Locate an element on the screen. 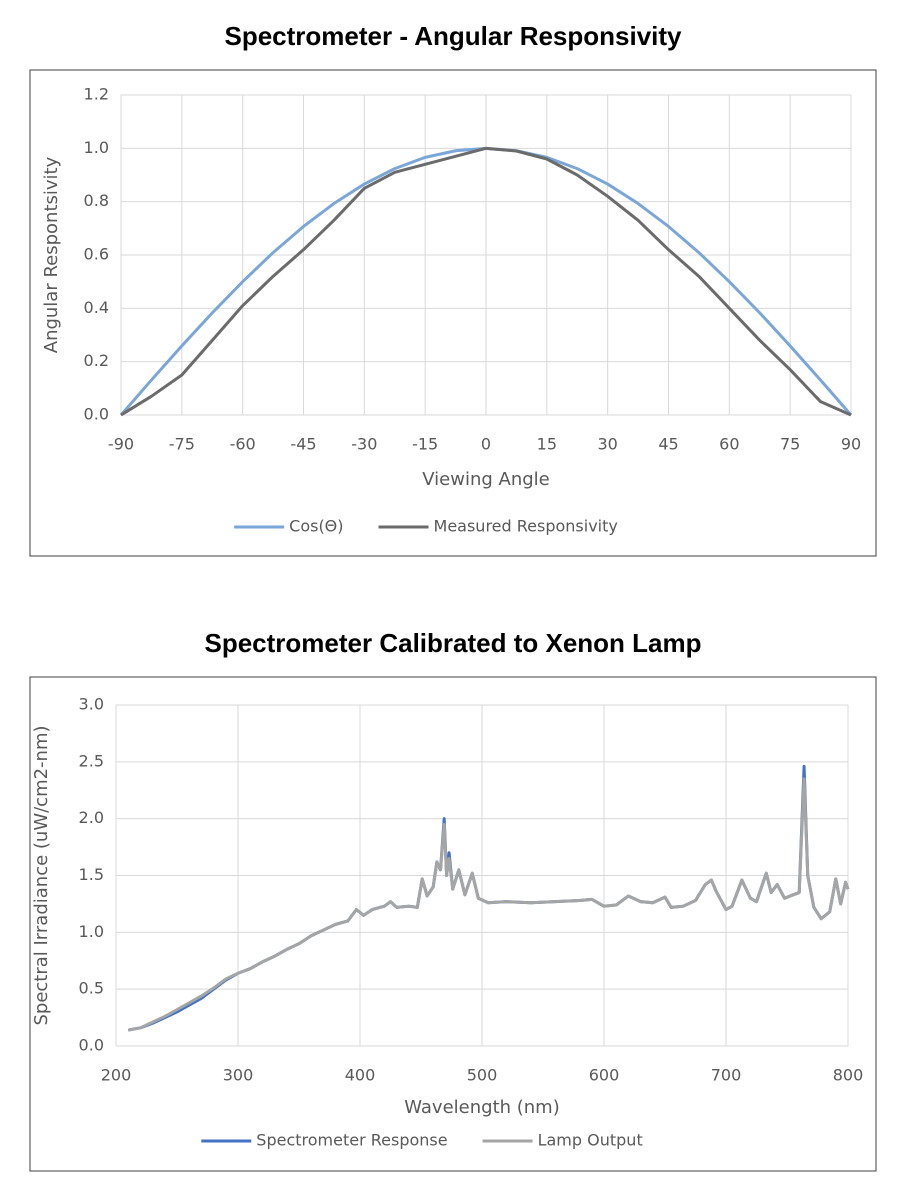  x-tick-label: 90 is located at coordinates (851, 444).